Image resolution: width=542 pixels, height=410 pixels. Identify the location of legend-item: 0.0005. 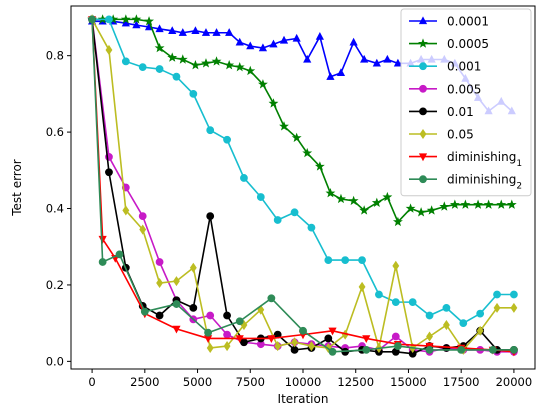
(449, 44).